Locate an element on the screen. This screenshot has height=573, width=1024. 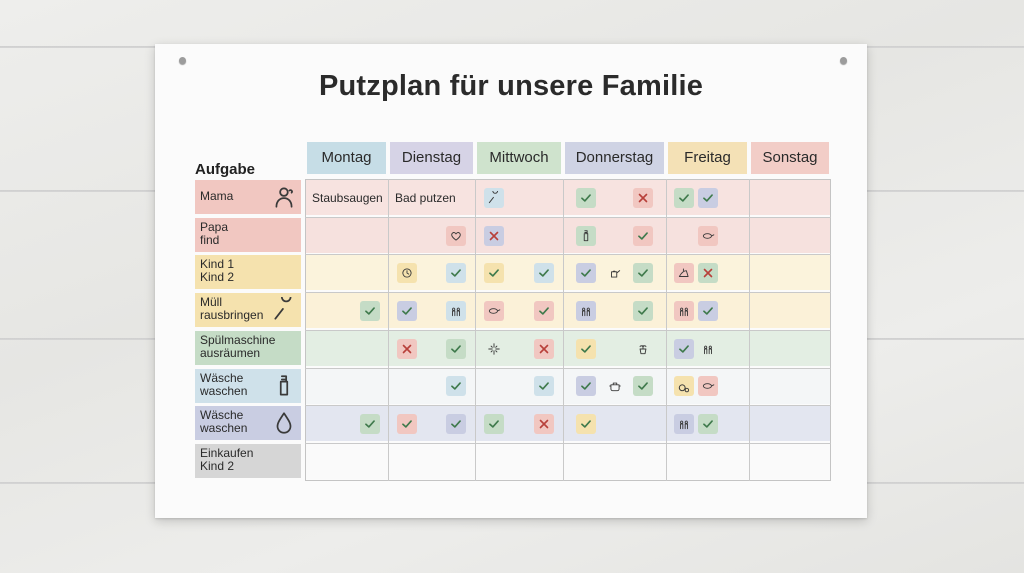
task-label-line1: Kind 1 is located at coordinates (217, 264).